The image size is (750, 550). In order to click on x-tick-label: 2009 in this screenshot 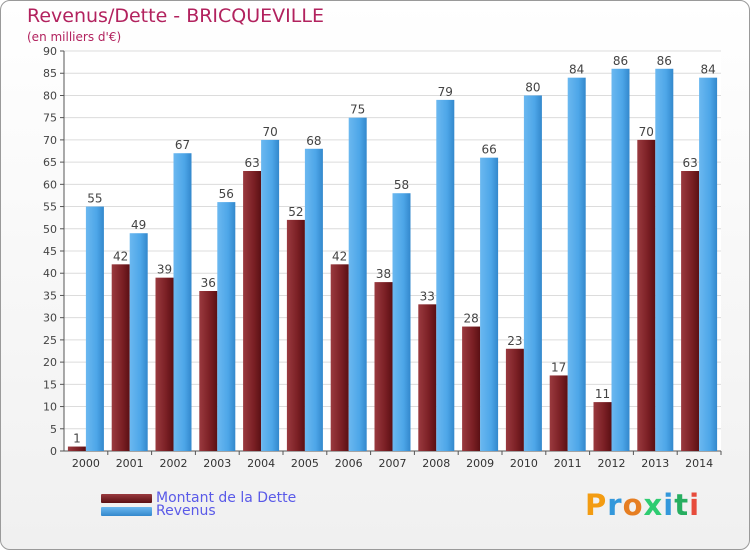, I will do `click(480, 463)`.